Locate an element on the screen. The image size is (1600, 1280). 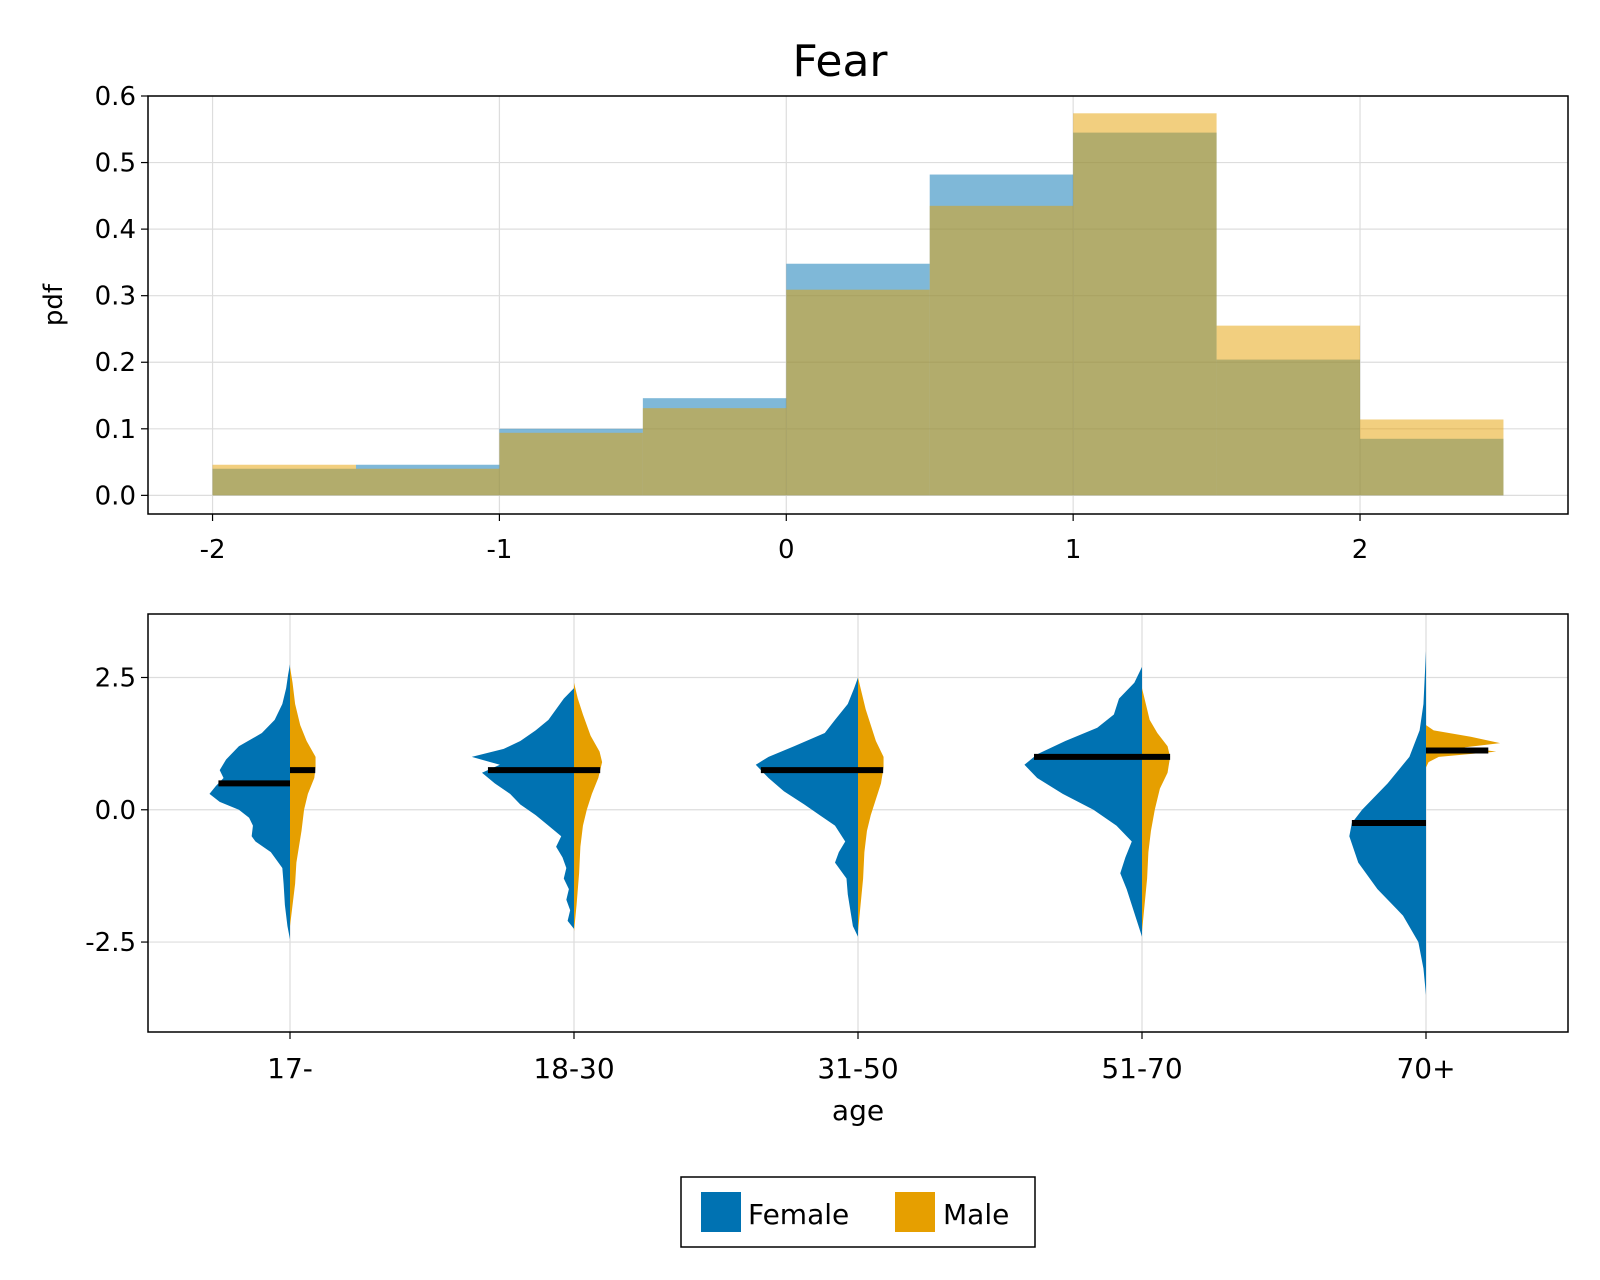
violin-medians is located at coordinates (853, 786).